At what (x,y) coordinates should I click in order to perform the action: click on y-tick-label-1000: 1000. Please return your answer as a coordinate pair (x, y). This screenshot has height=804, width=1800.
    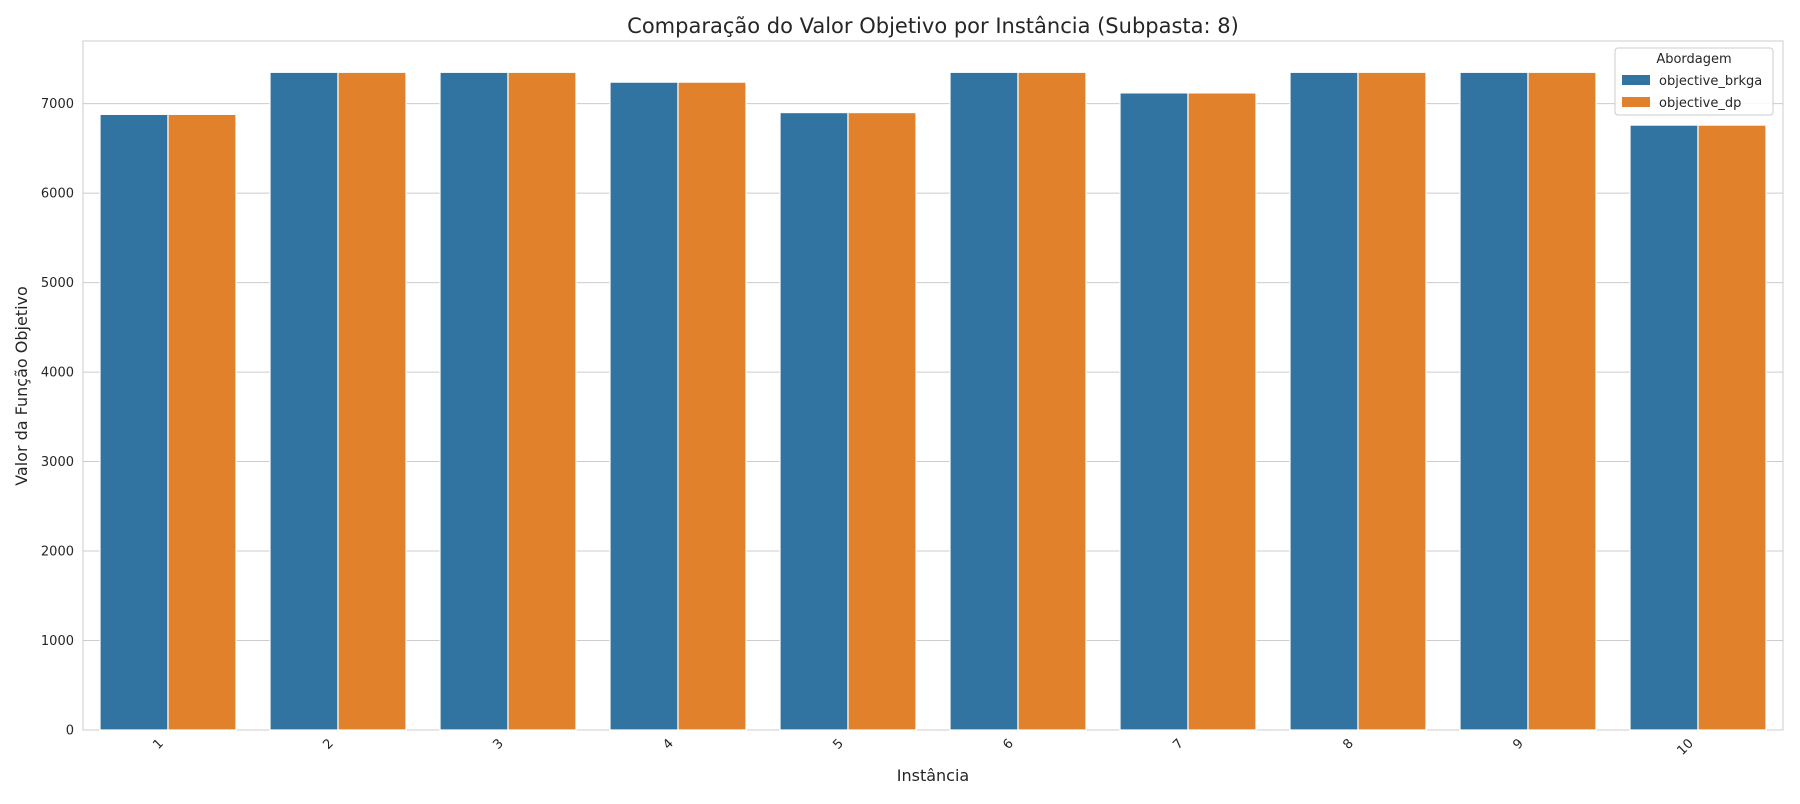
    Looking at the image, I should click on (57, 641).